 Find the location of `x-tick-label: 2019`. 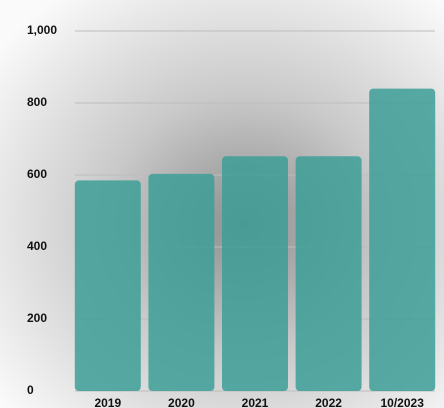

x-tick-label: 2019 is located at coordinates (107, 402).